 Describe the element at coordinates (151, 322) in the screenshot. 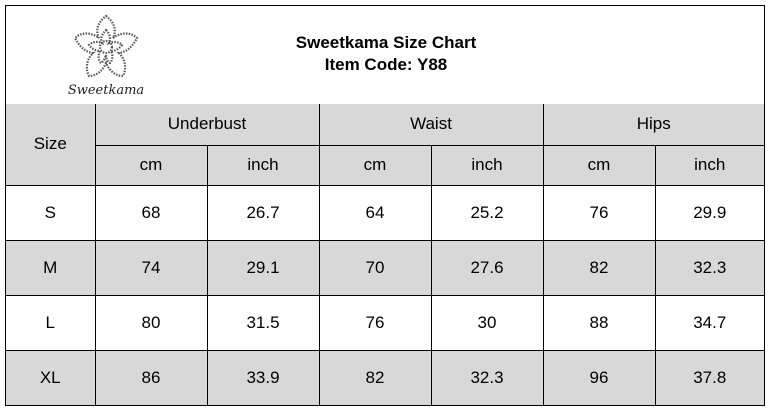

I see `value-cell: 80` at that location.